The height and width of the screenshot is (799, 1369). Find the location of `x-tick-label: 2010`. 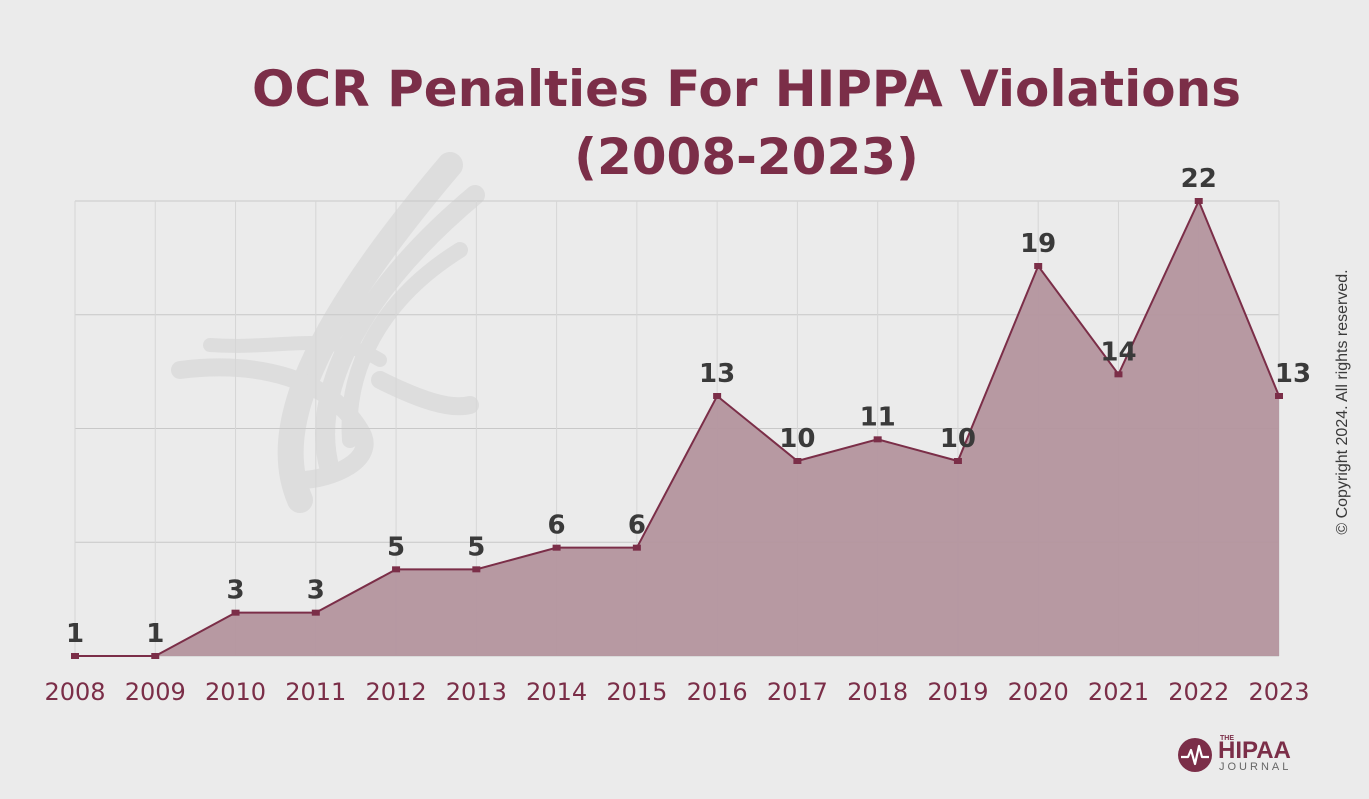

x-tick-label: 2010 is located at coordinates (235, 692).